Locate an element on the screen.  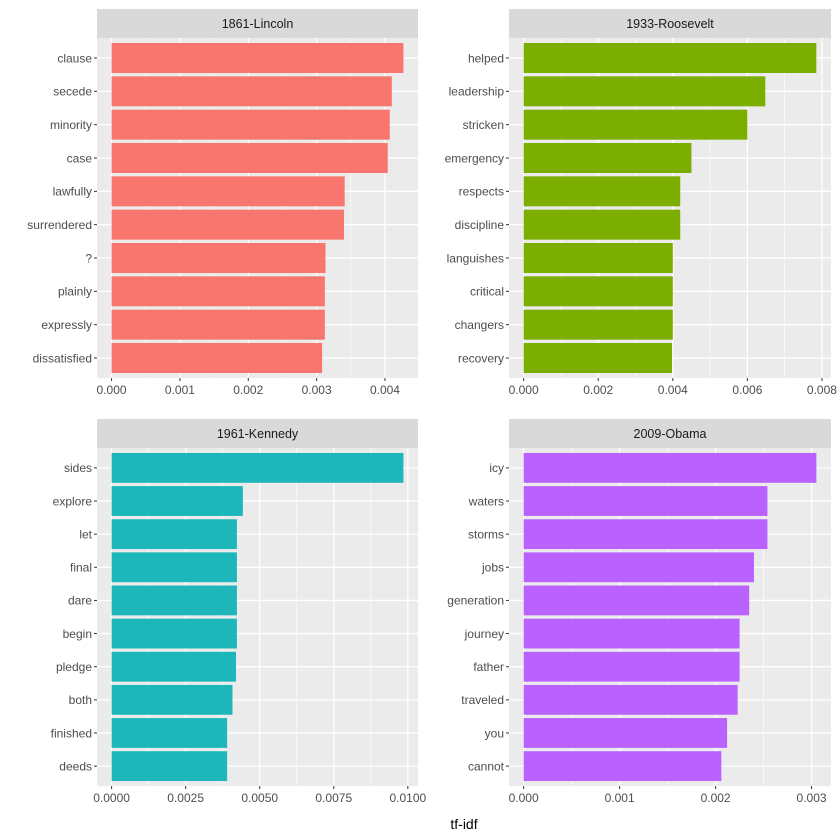
bar-leadership is located at coordinates (644, 91).